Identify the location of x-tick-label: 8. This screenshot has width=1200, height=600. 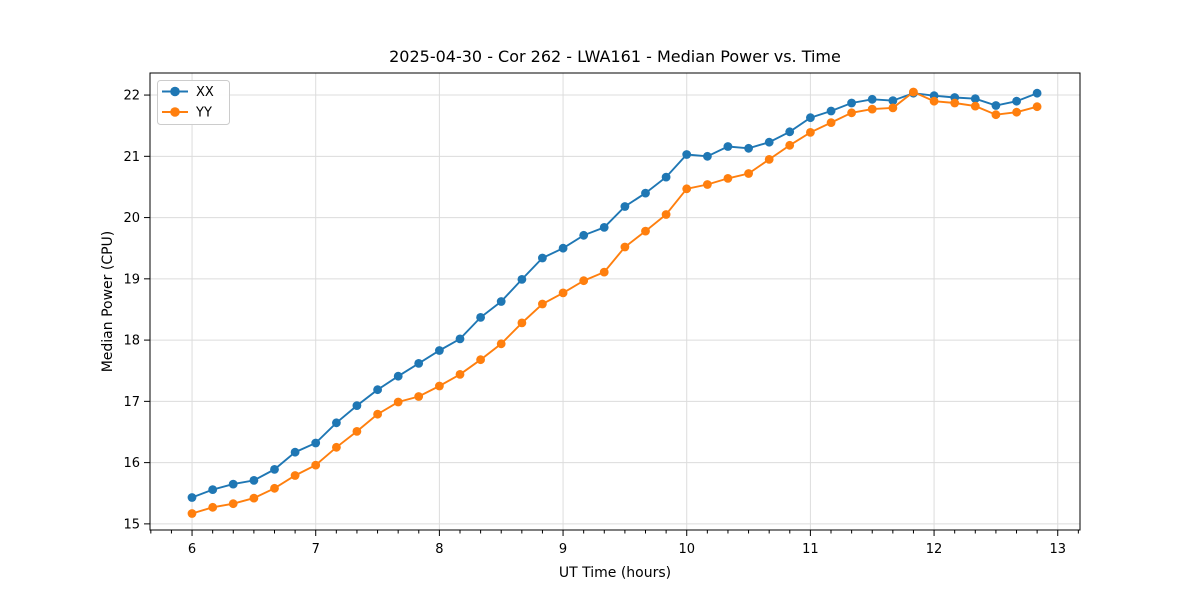
(439, 549).